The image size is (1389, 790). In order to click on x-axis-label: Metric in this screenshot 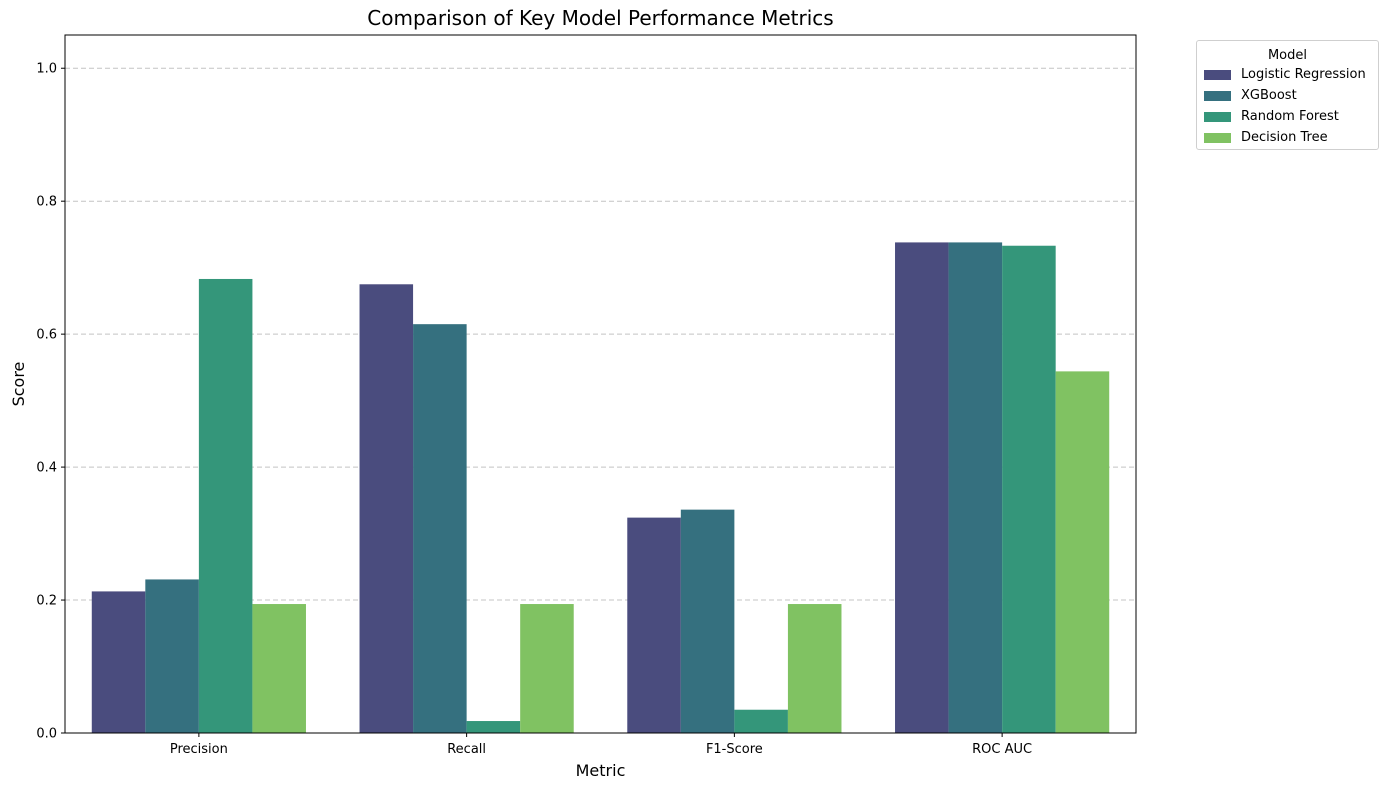, I will do `click(601, 770)`.